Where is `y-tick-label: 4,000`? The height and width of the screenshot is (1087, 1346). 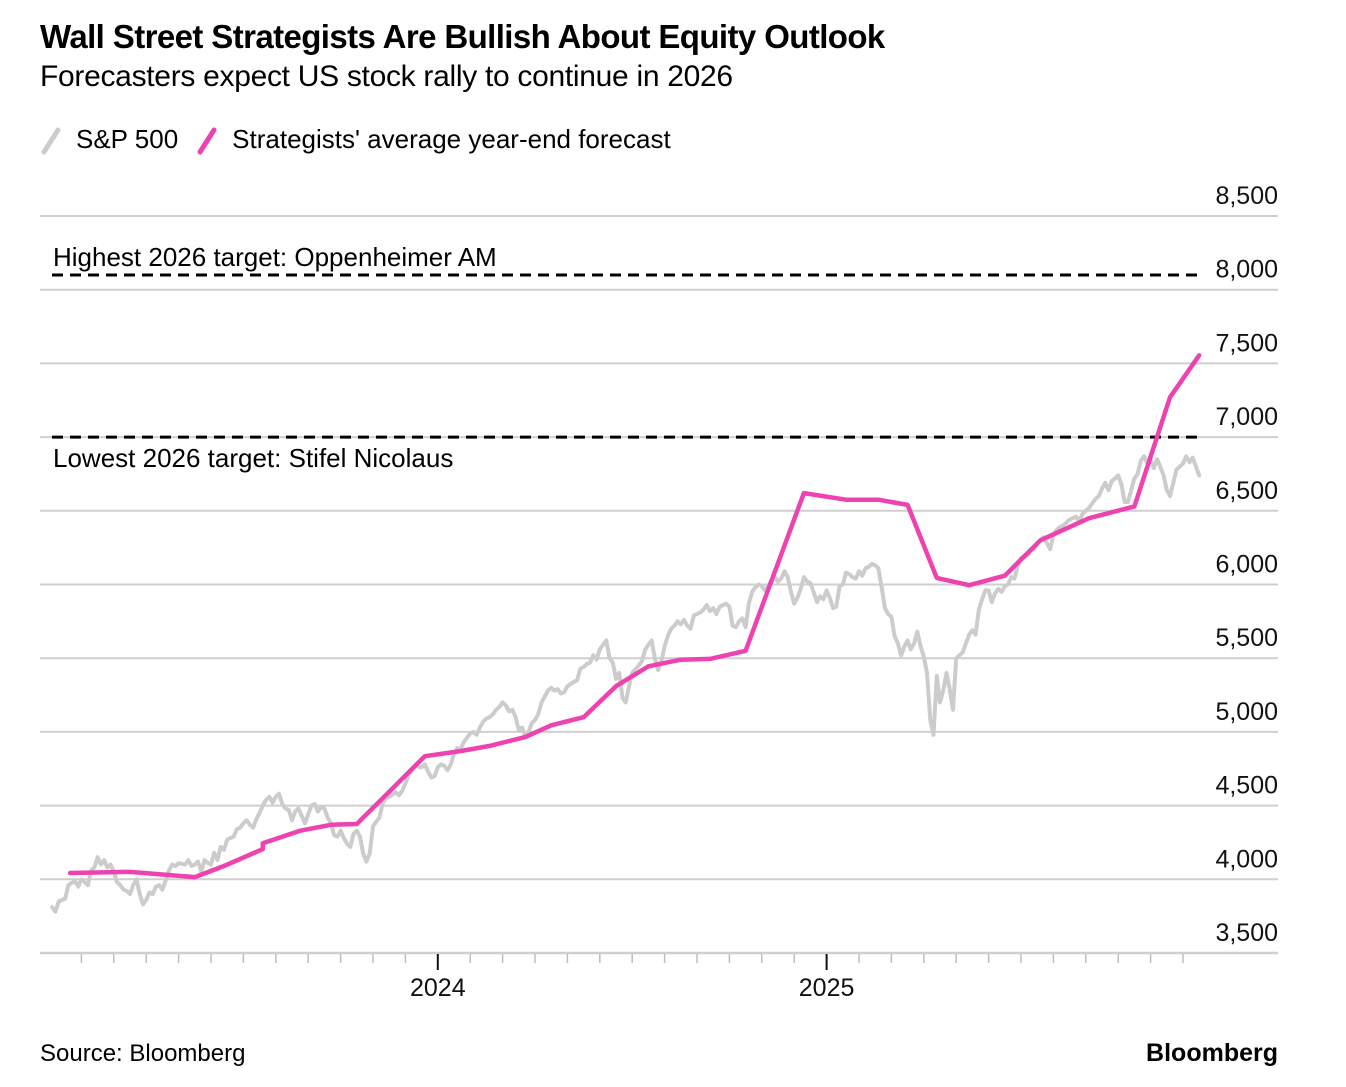
y-tick-label: 4,000 is located at coordinates (1246, 859).